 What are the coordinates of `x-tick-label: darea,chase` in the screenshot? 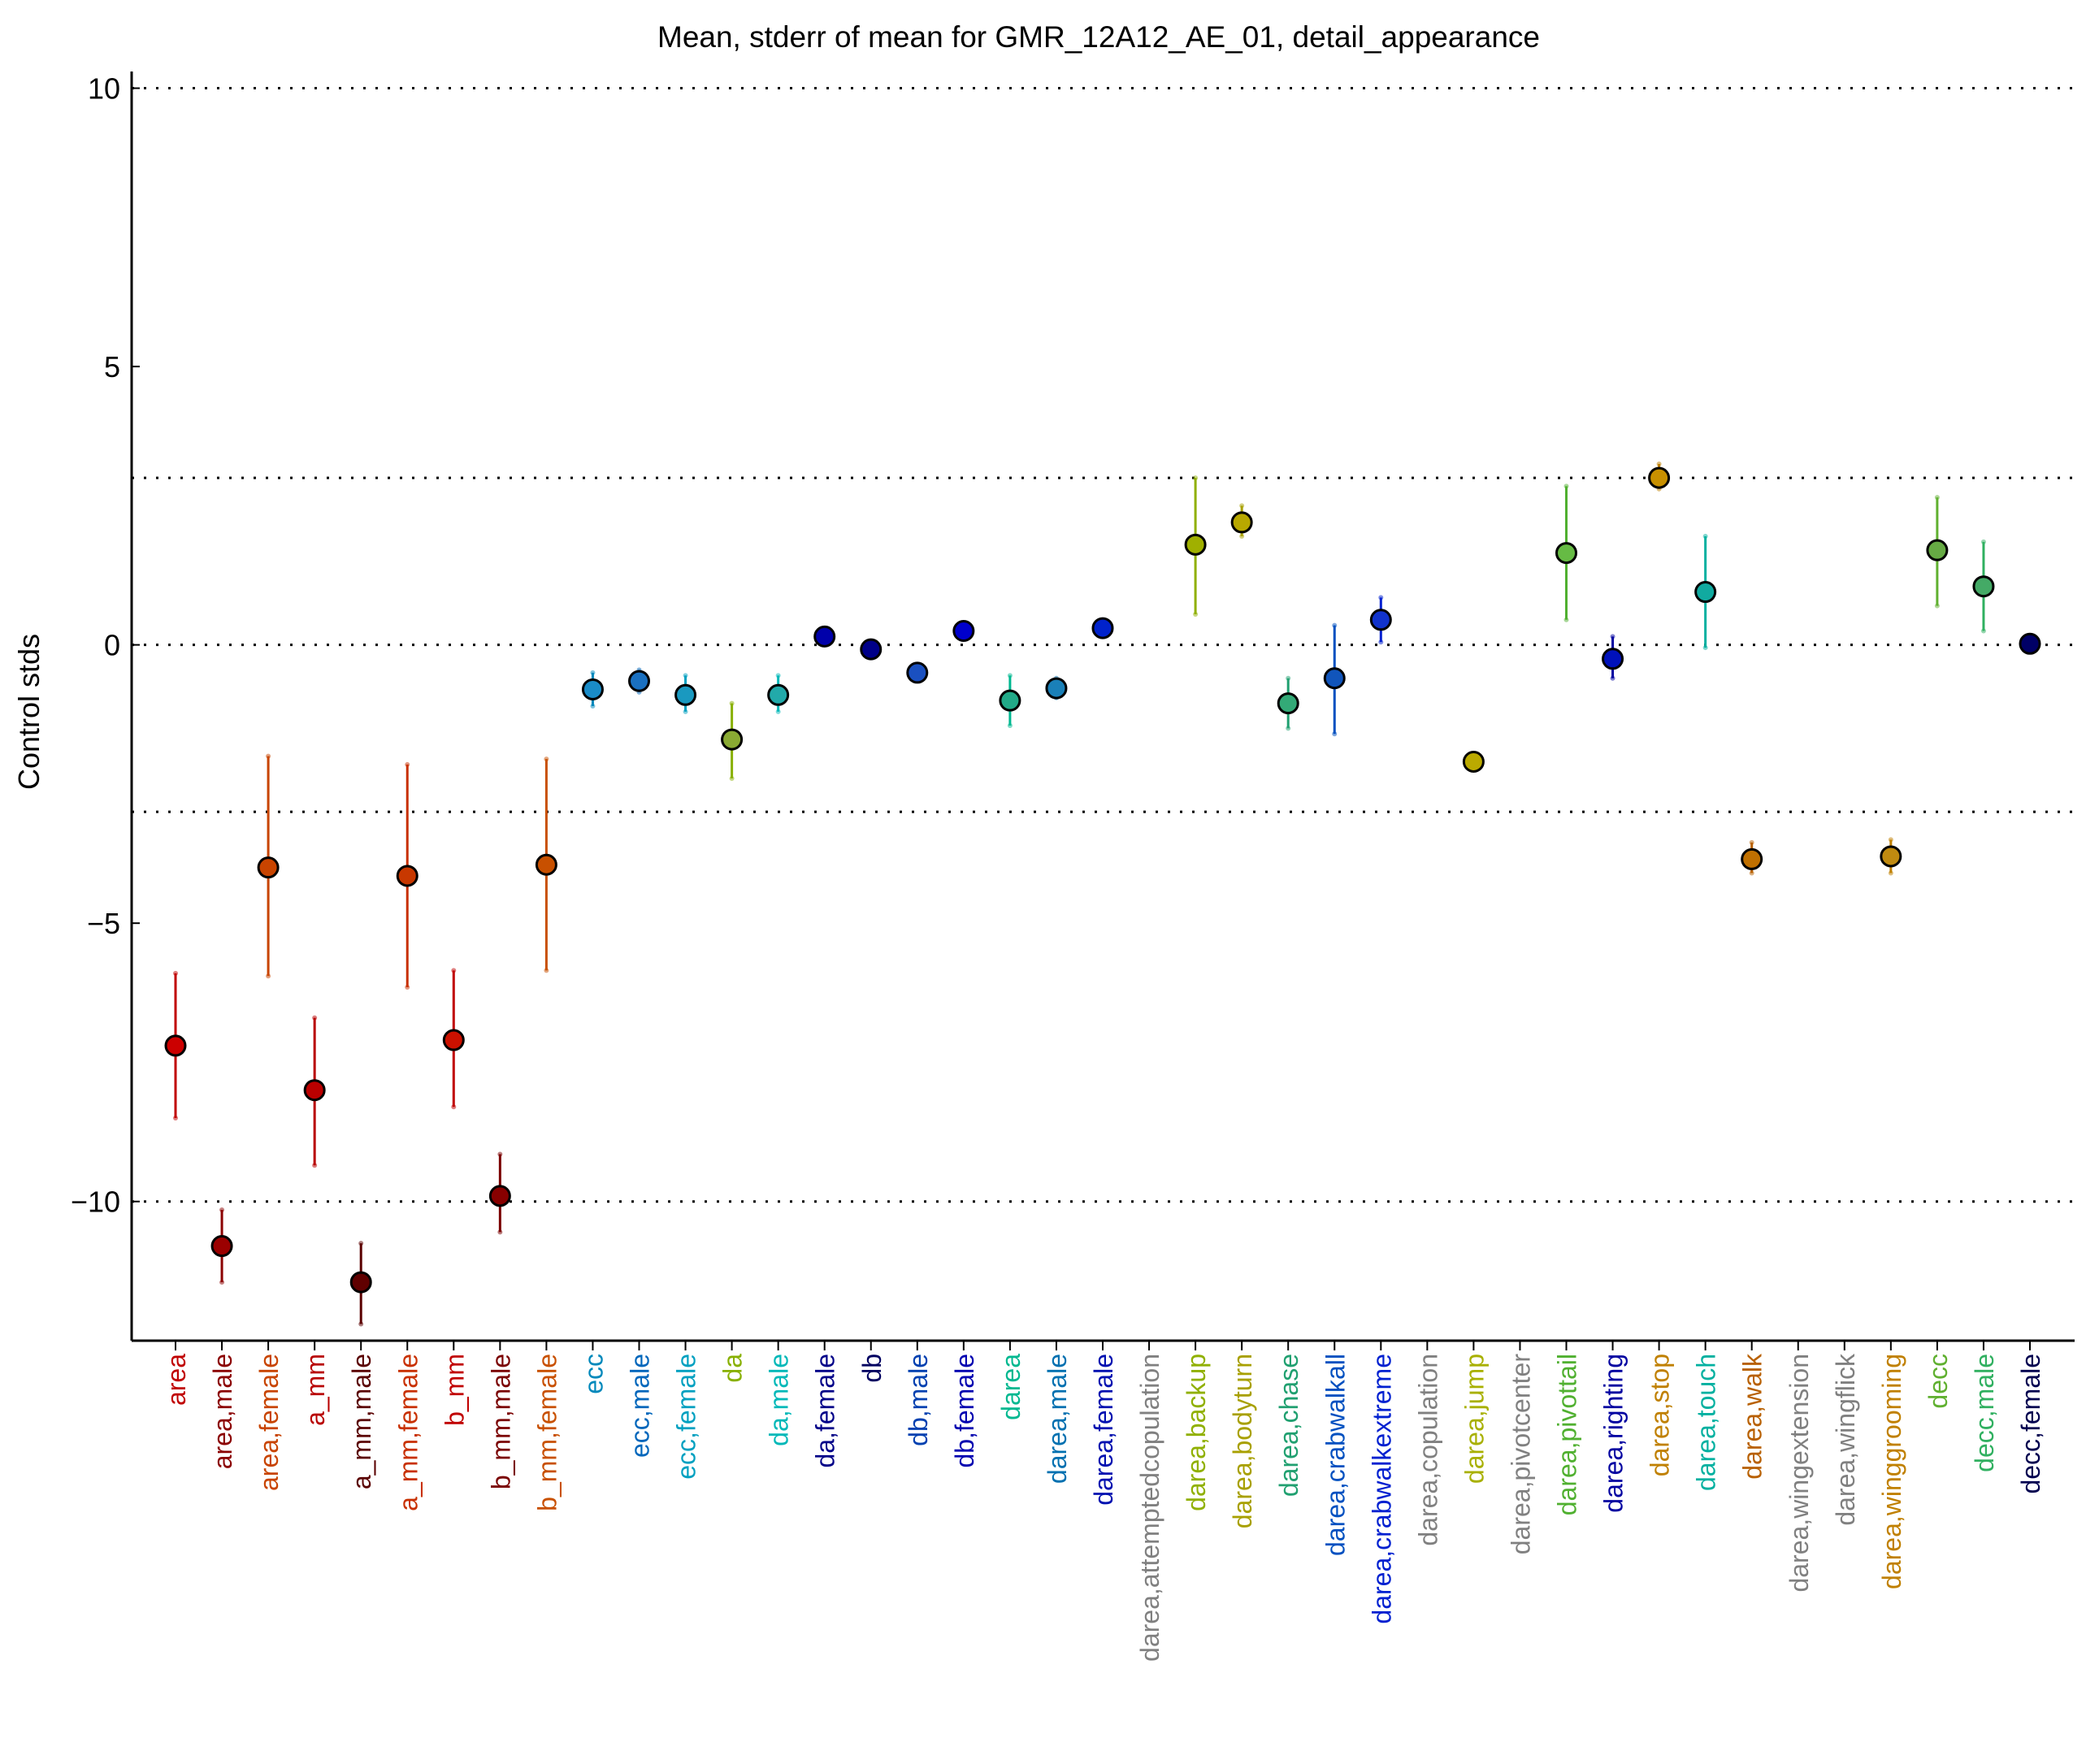 It's located at (1288, 1425).